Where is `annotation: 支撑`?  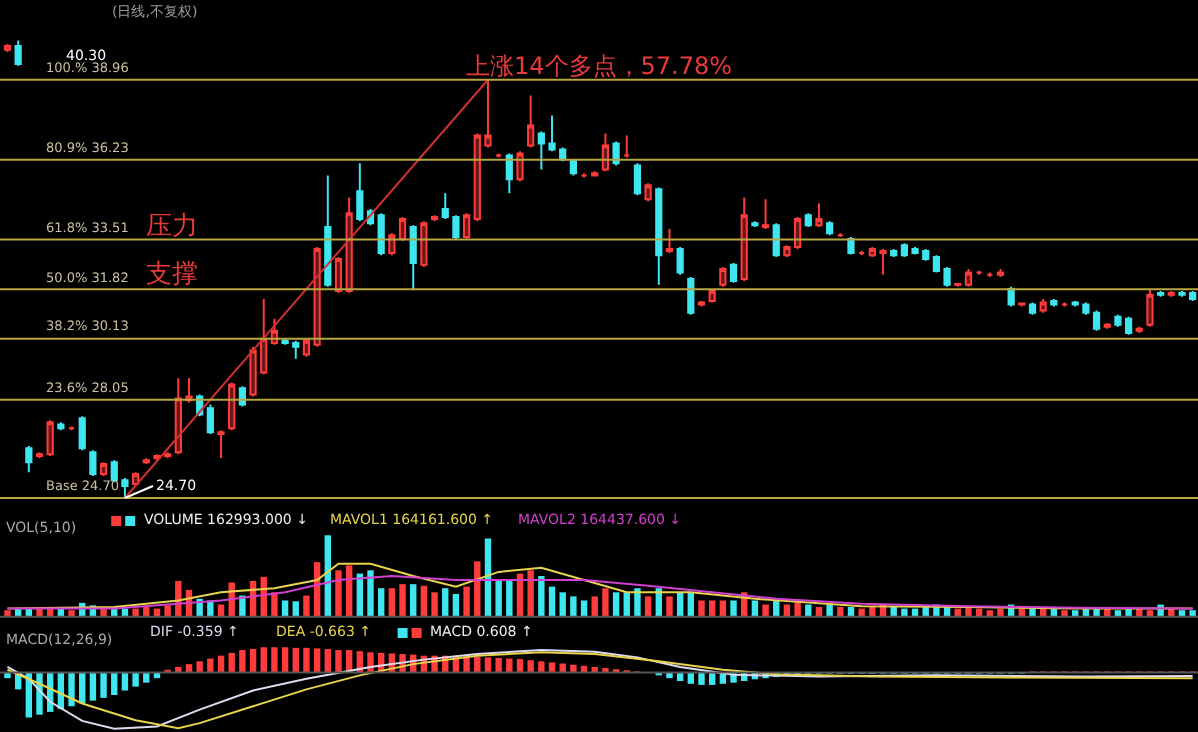
annotation: 支撑 is located at coordinates (172, 275).